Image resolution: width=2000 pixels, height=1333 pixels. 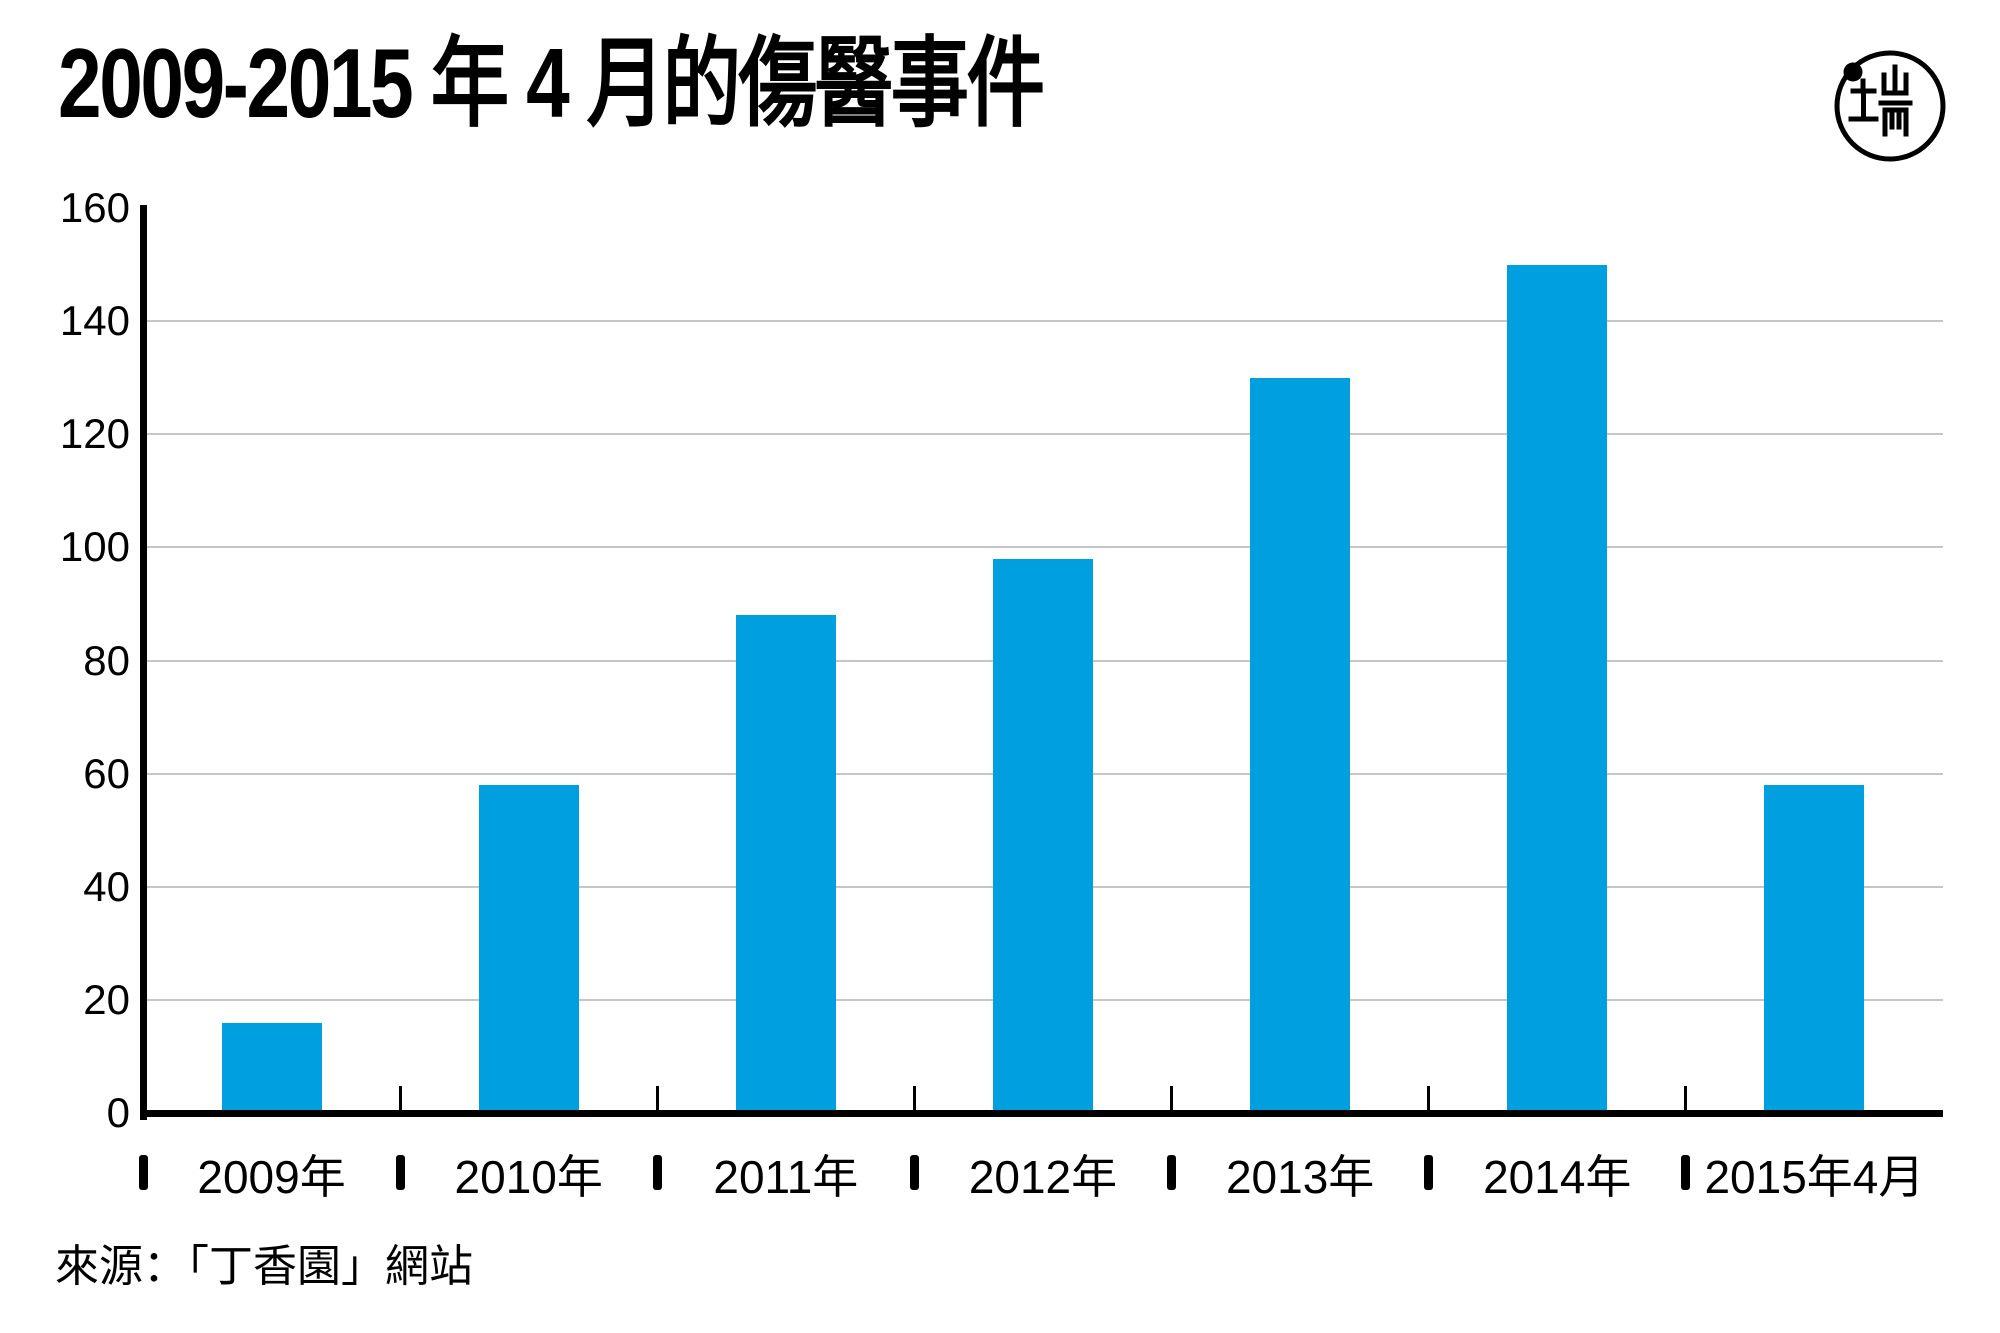 What do you see at coordinates (1300, 1177) in the screenshot?
I see `x-axis-label: 2013年` at bounding box center [1300, 1177].